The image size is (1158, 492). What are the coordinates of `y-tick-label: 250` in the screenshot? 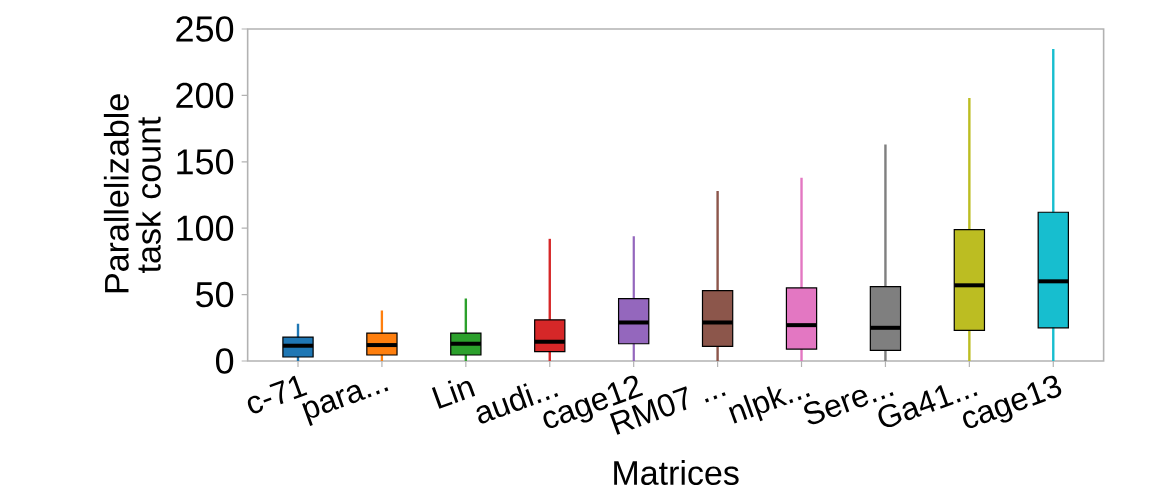 It's located at (205, 29).